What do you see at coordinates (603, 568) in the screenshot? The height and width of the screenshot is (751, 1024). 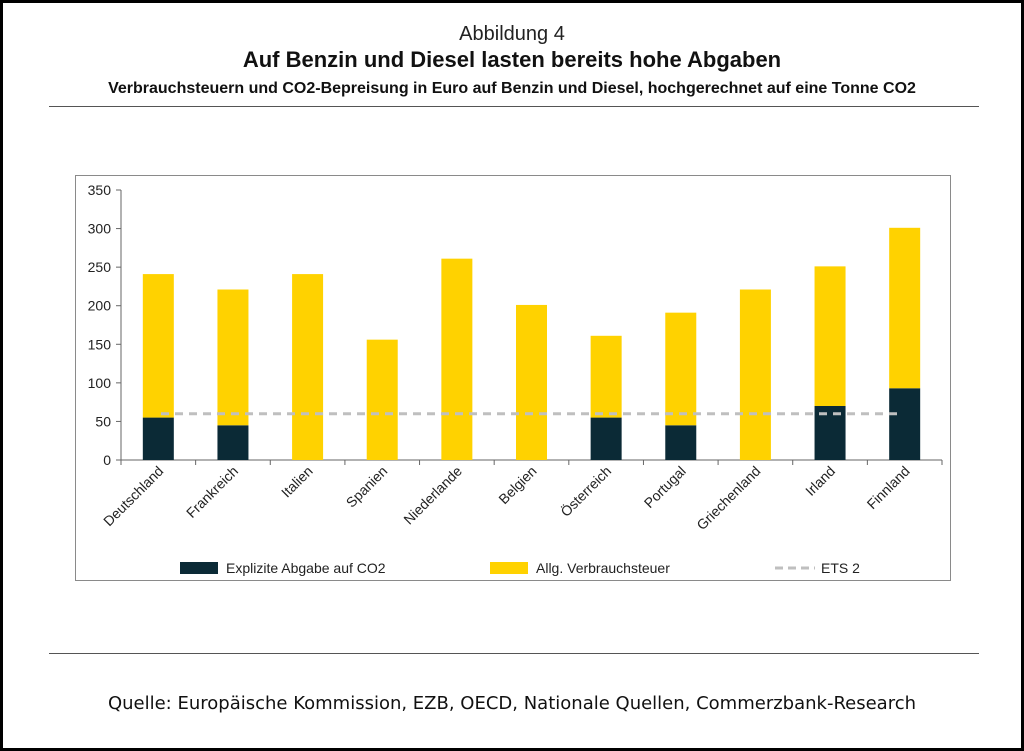 I see `legend-label: Allg. Verbrauchsteuer` at bounding box center [603, 568].